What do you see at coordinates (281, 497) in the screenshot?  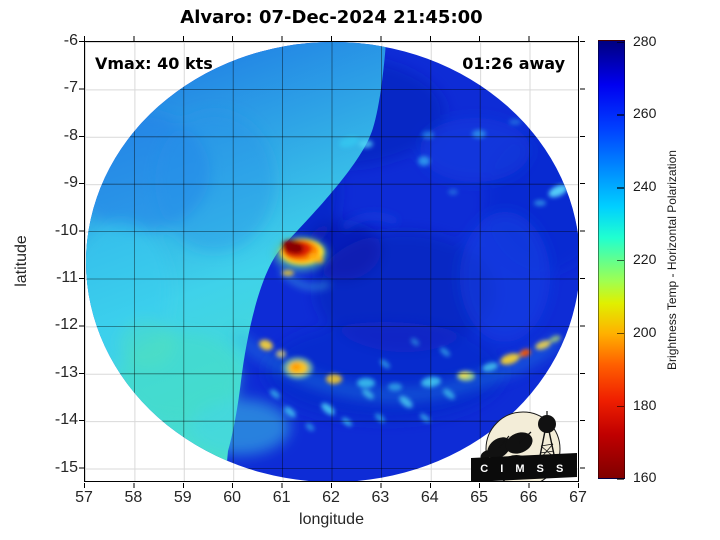 I see `x-tick-label: 61` at bounding box center [281, 497].